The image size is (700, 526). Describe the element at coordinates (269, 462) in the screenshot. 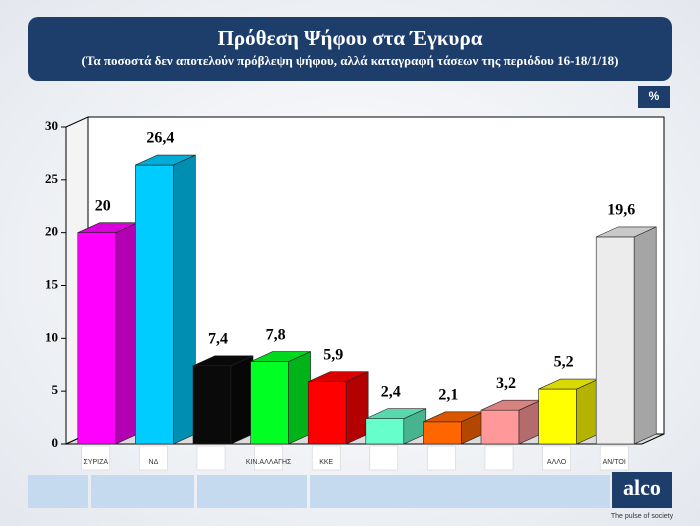

I see `x-tick-label: ΚΙΝ.ΑΛΛΑΓΗΣ` at that location.